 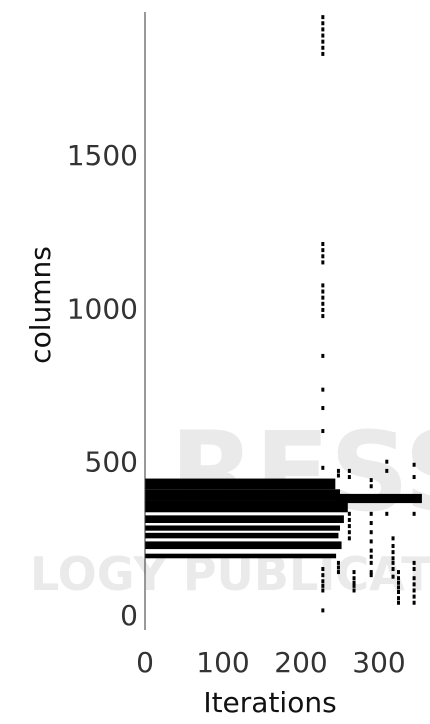 What do you see at coordinates (129, 615) in the screenshot?
I see `y-tick-label-0: 0` at bounding box center [129, 615].